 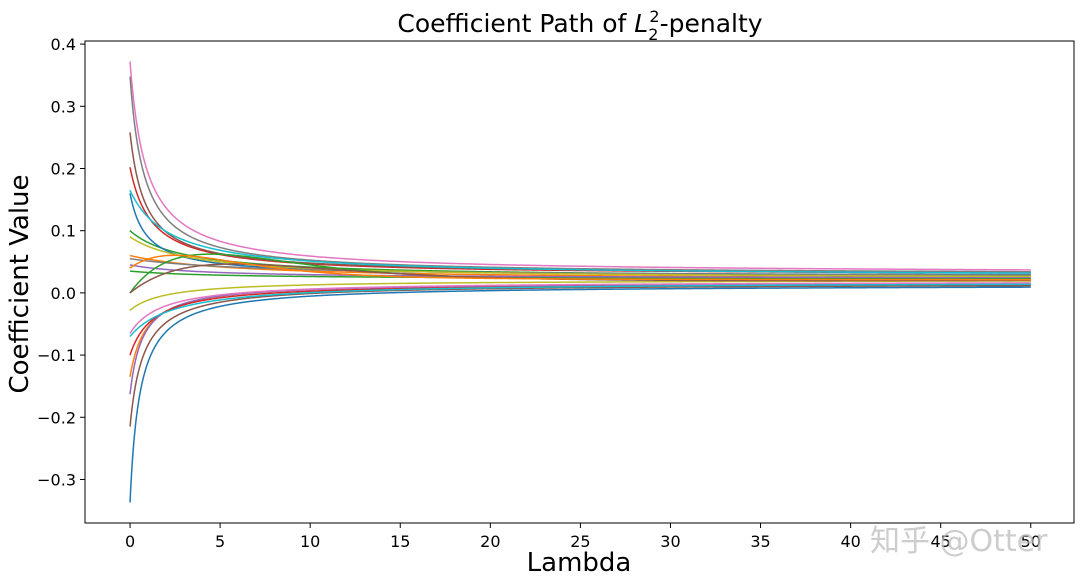 I want to click on y-tick-label: 0.0, so click(x=63, y=293).